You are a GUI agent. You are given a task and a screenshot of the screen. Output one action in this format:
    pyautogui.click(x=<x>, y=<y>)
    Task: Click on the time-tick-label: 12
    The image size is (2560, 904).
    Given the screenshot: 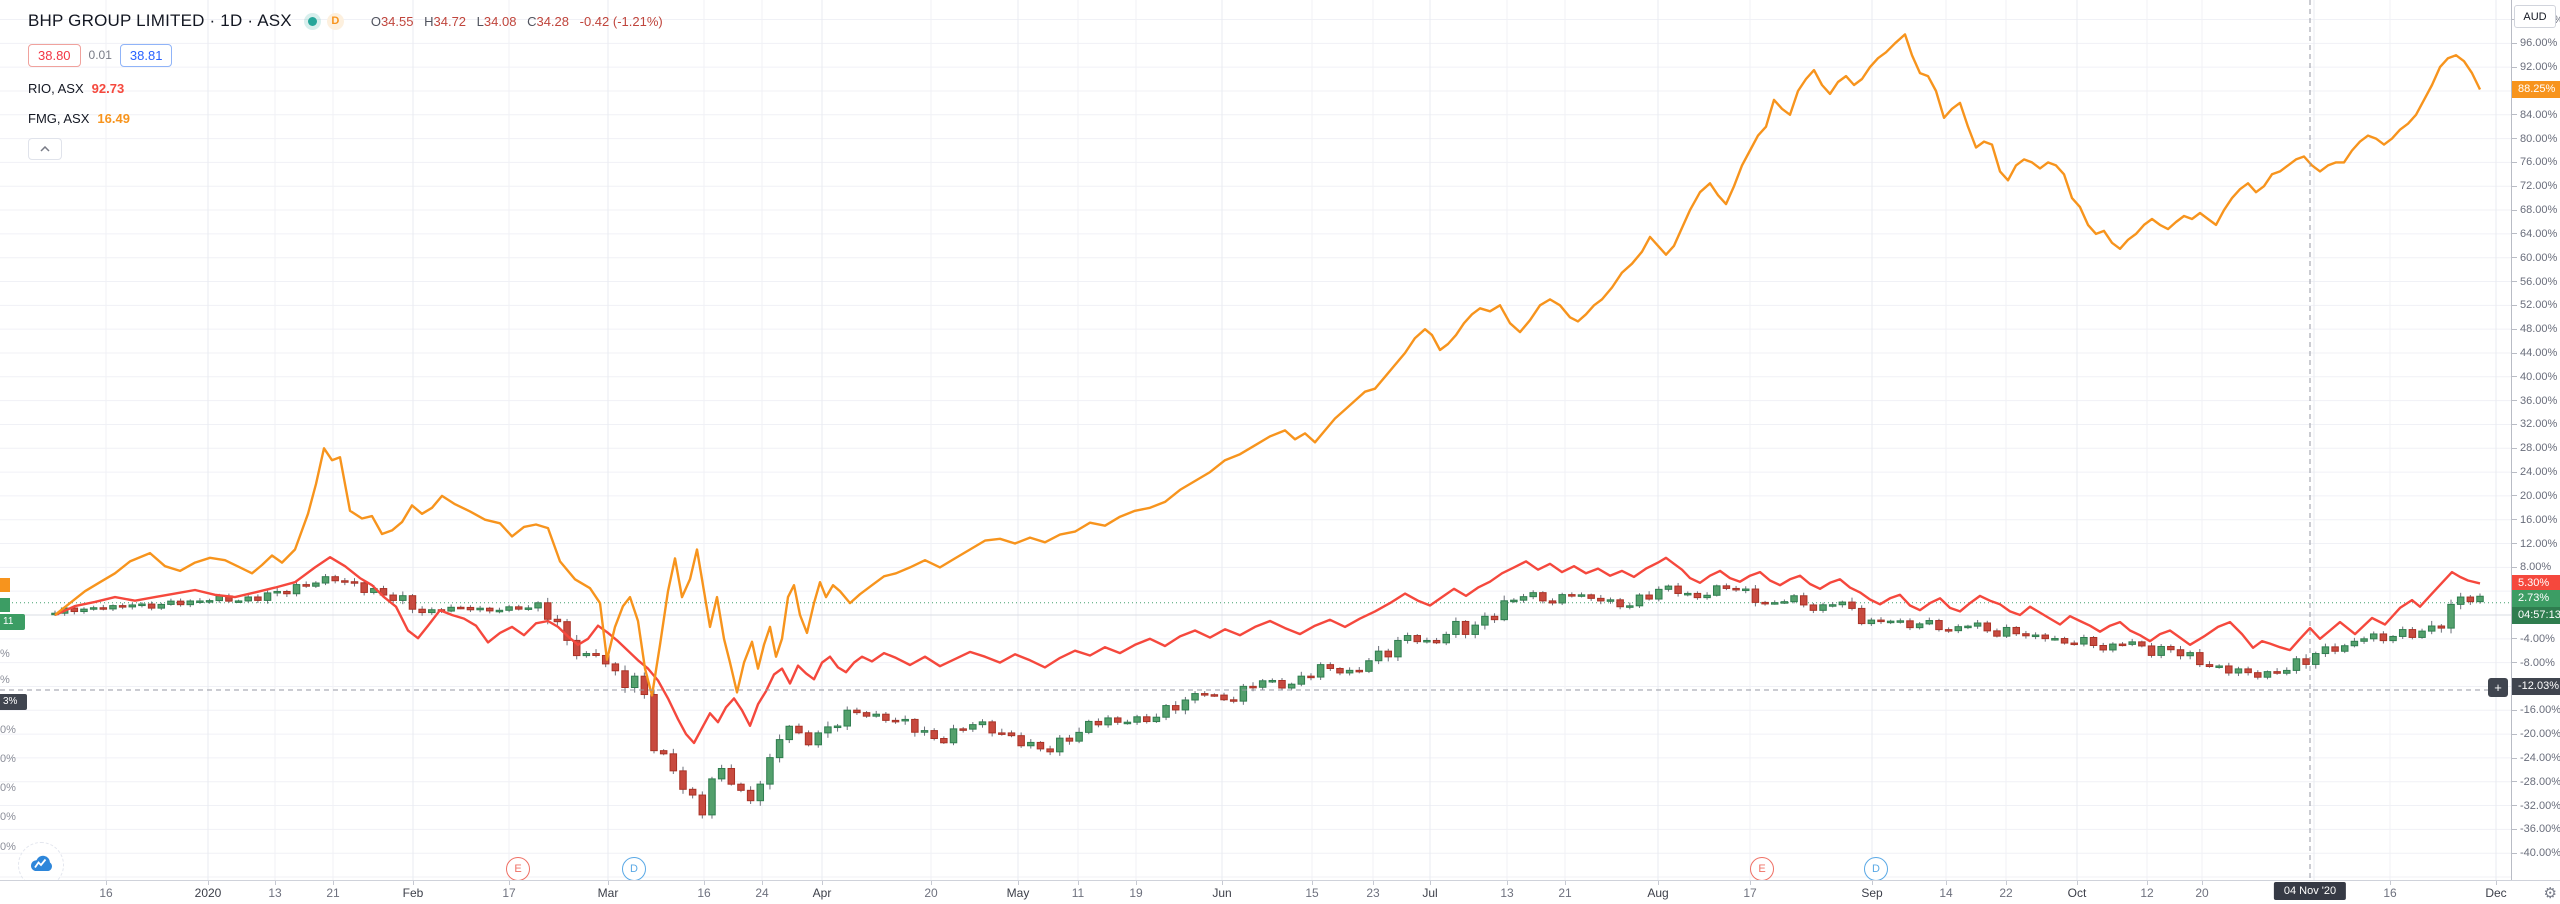 What is the action you would take?
    pyautogui.click(x=2147, y=893)
    